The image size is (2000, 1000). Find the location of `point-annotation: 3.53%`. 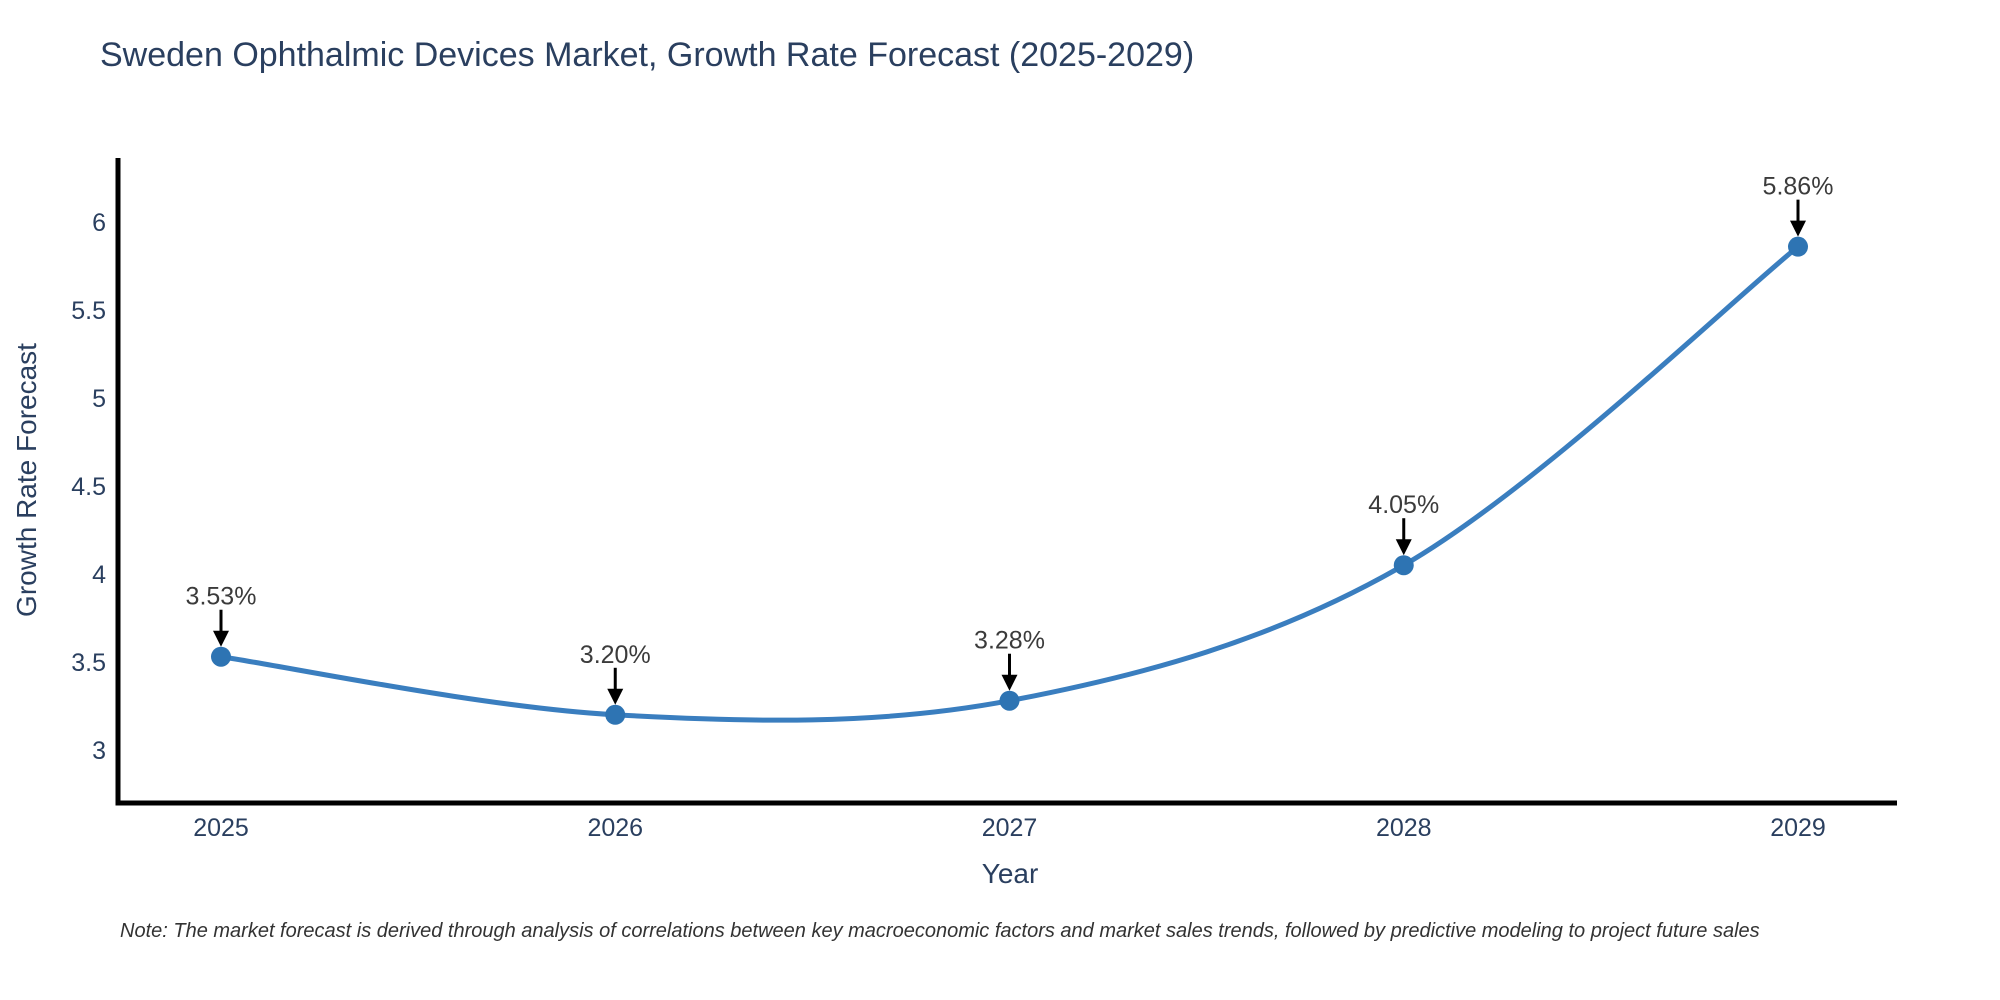

point-annotation: 3.53% is located at coordinates (221, 597).